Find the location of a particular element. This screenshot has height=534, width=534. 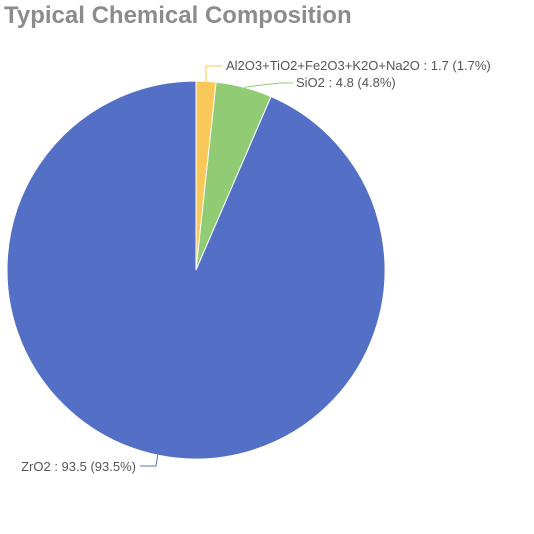

slice-label: Al2O3+TiO2+Fe2O3+K2O+Na2O : 1.7 (1.7%) is located at coordinates (358, 65).